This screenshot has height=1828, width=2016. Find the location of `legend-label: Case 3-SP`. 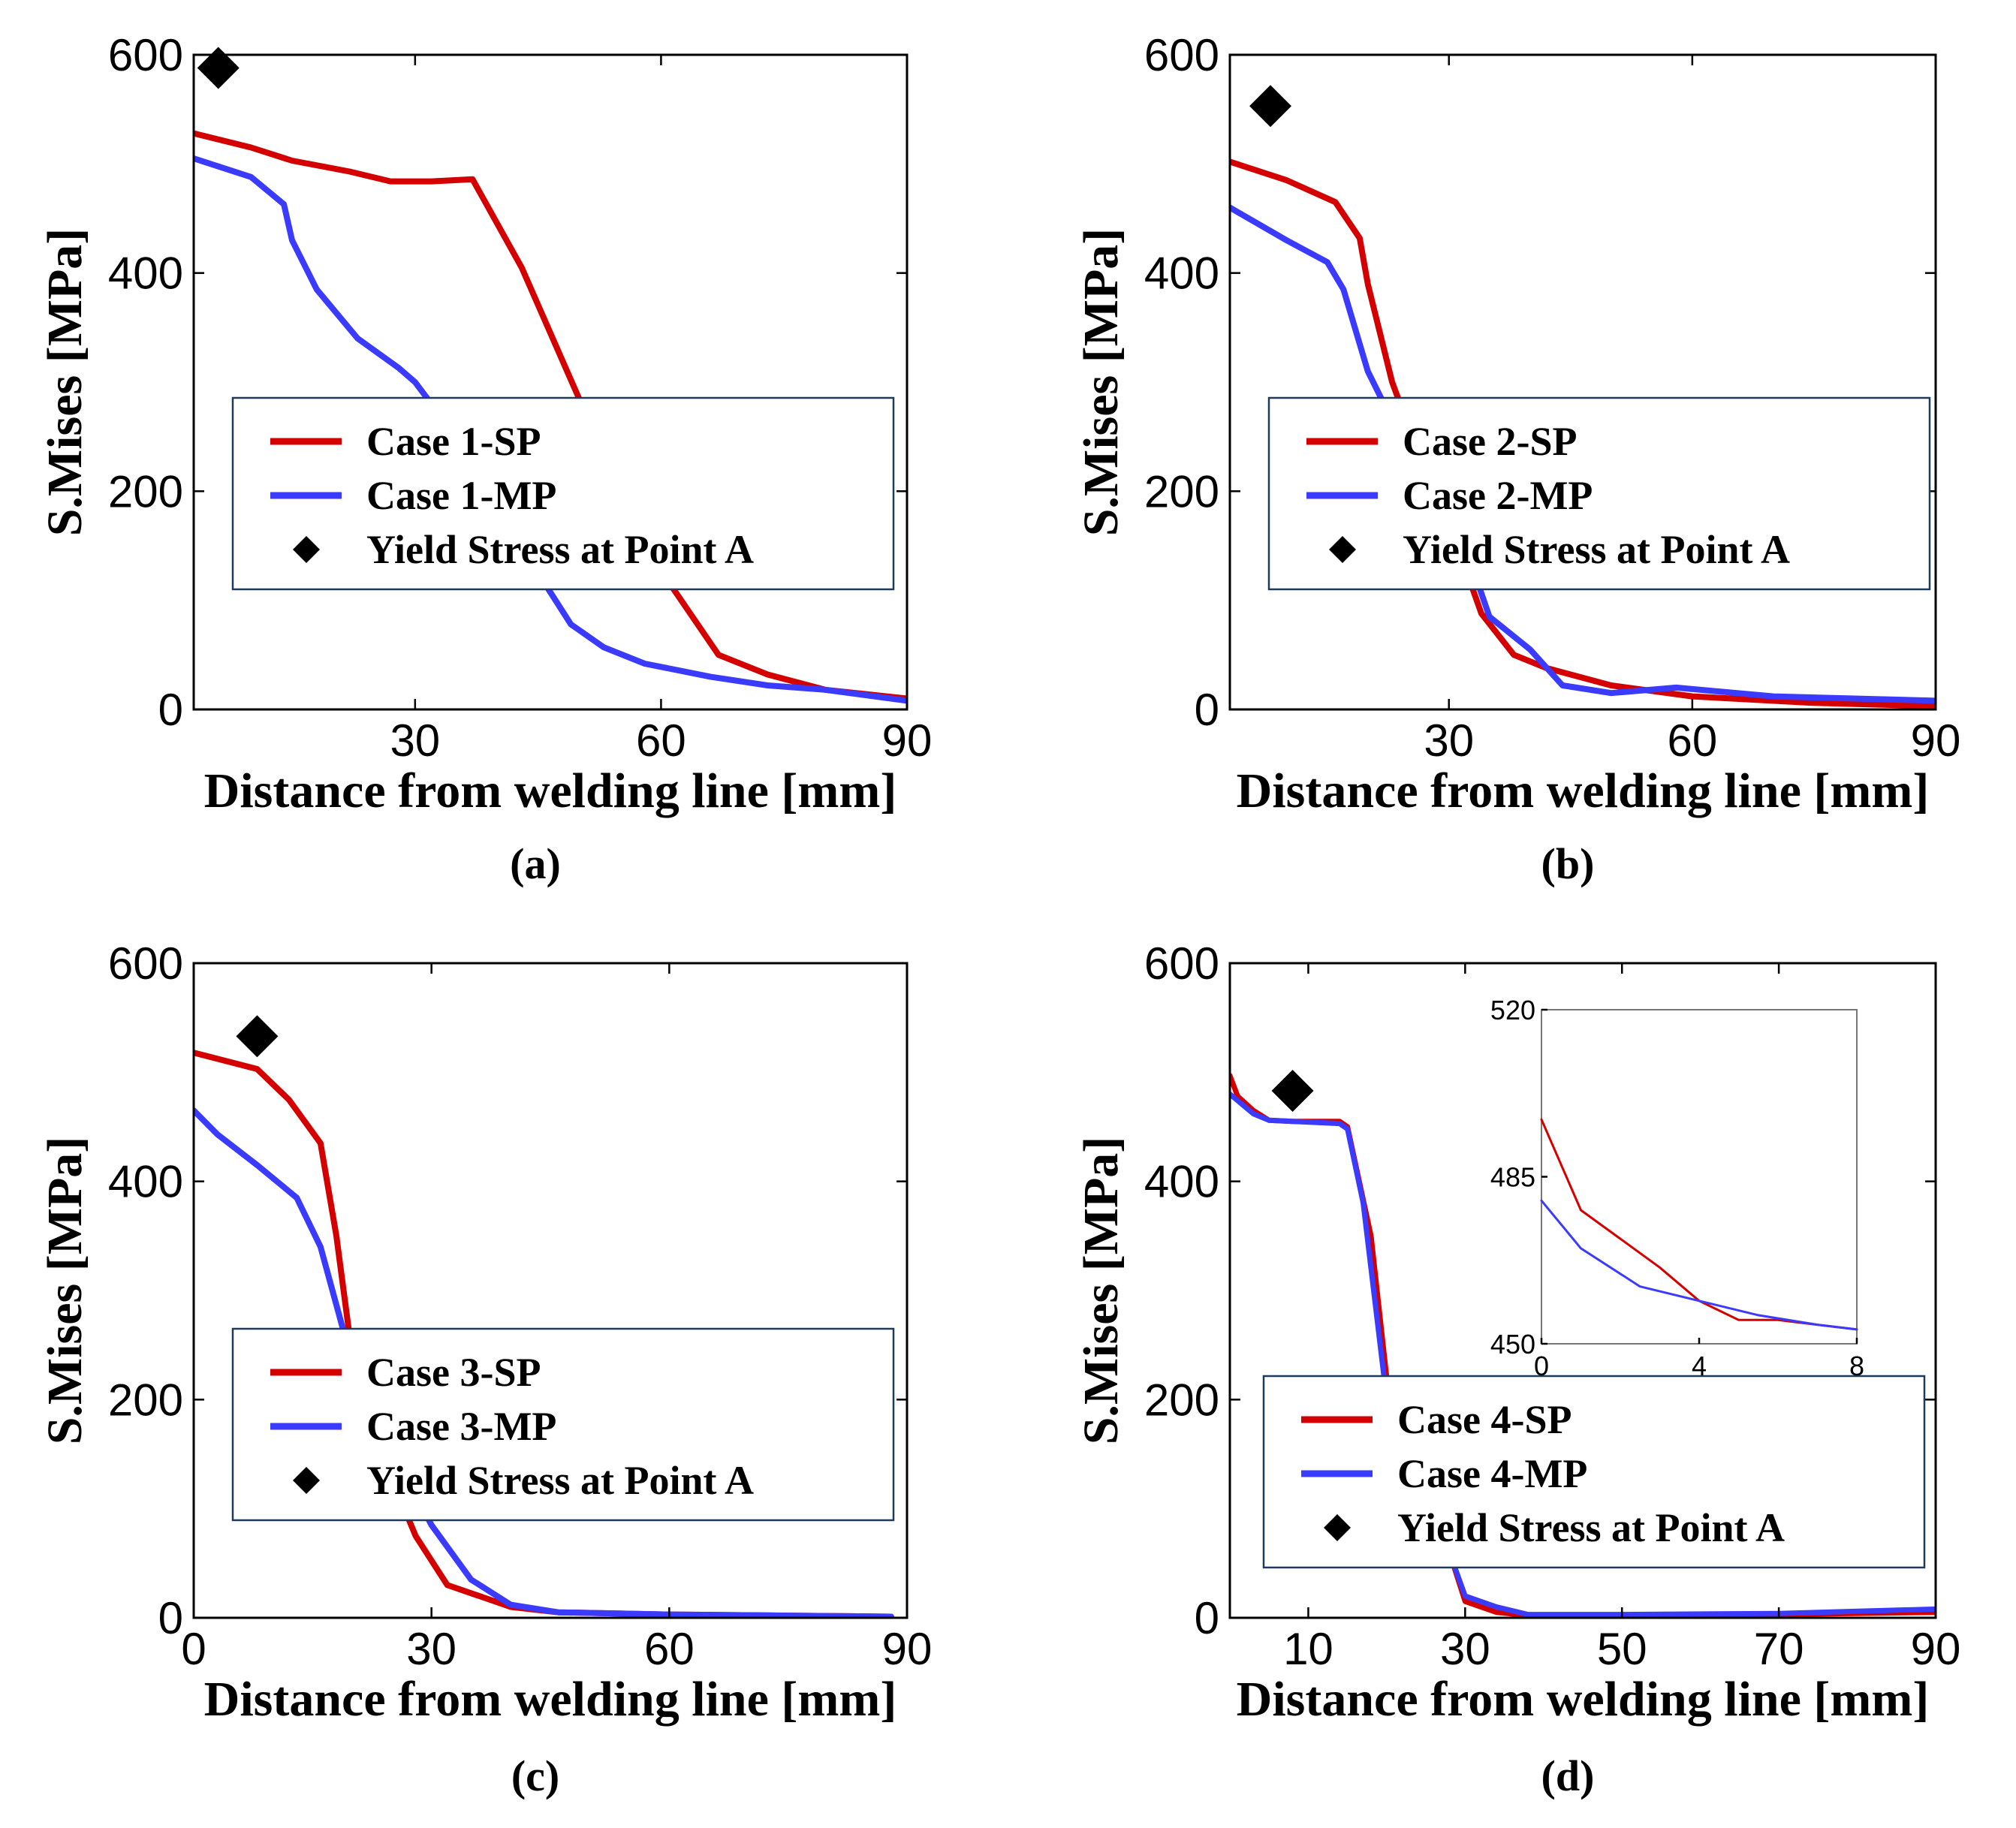

legend-label: Case 3-SP is located at coordinates (453, 1373).